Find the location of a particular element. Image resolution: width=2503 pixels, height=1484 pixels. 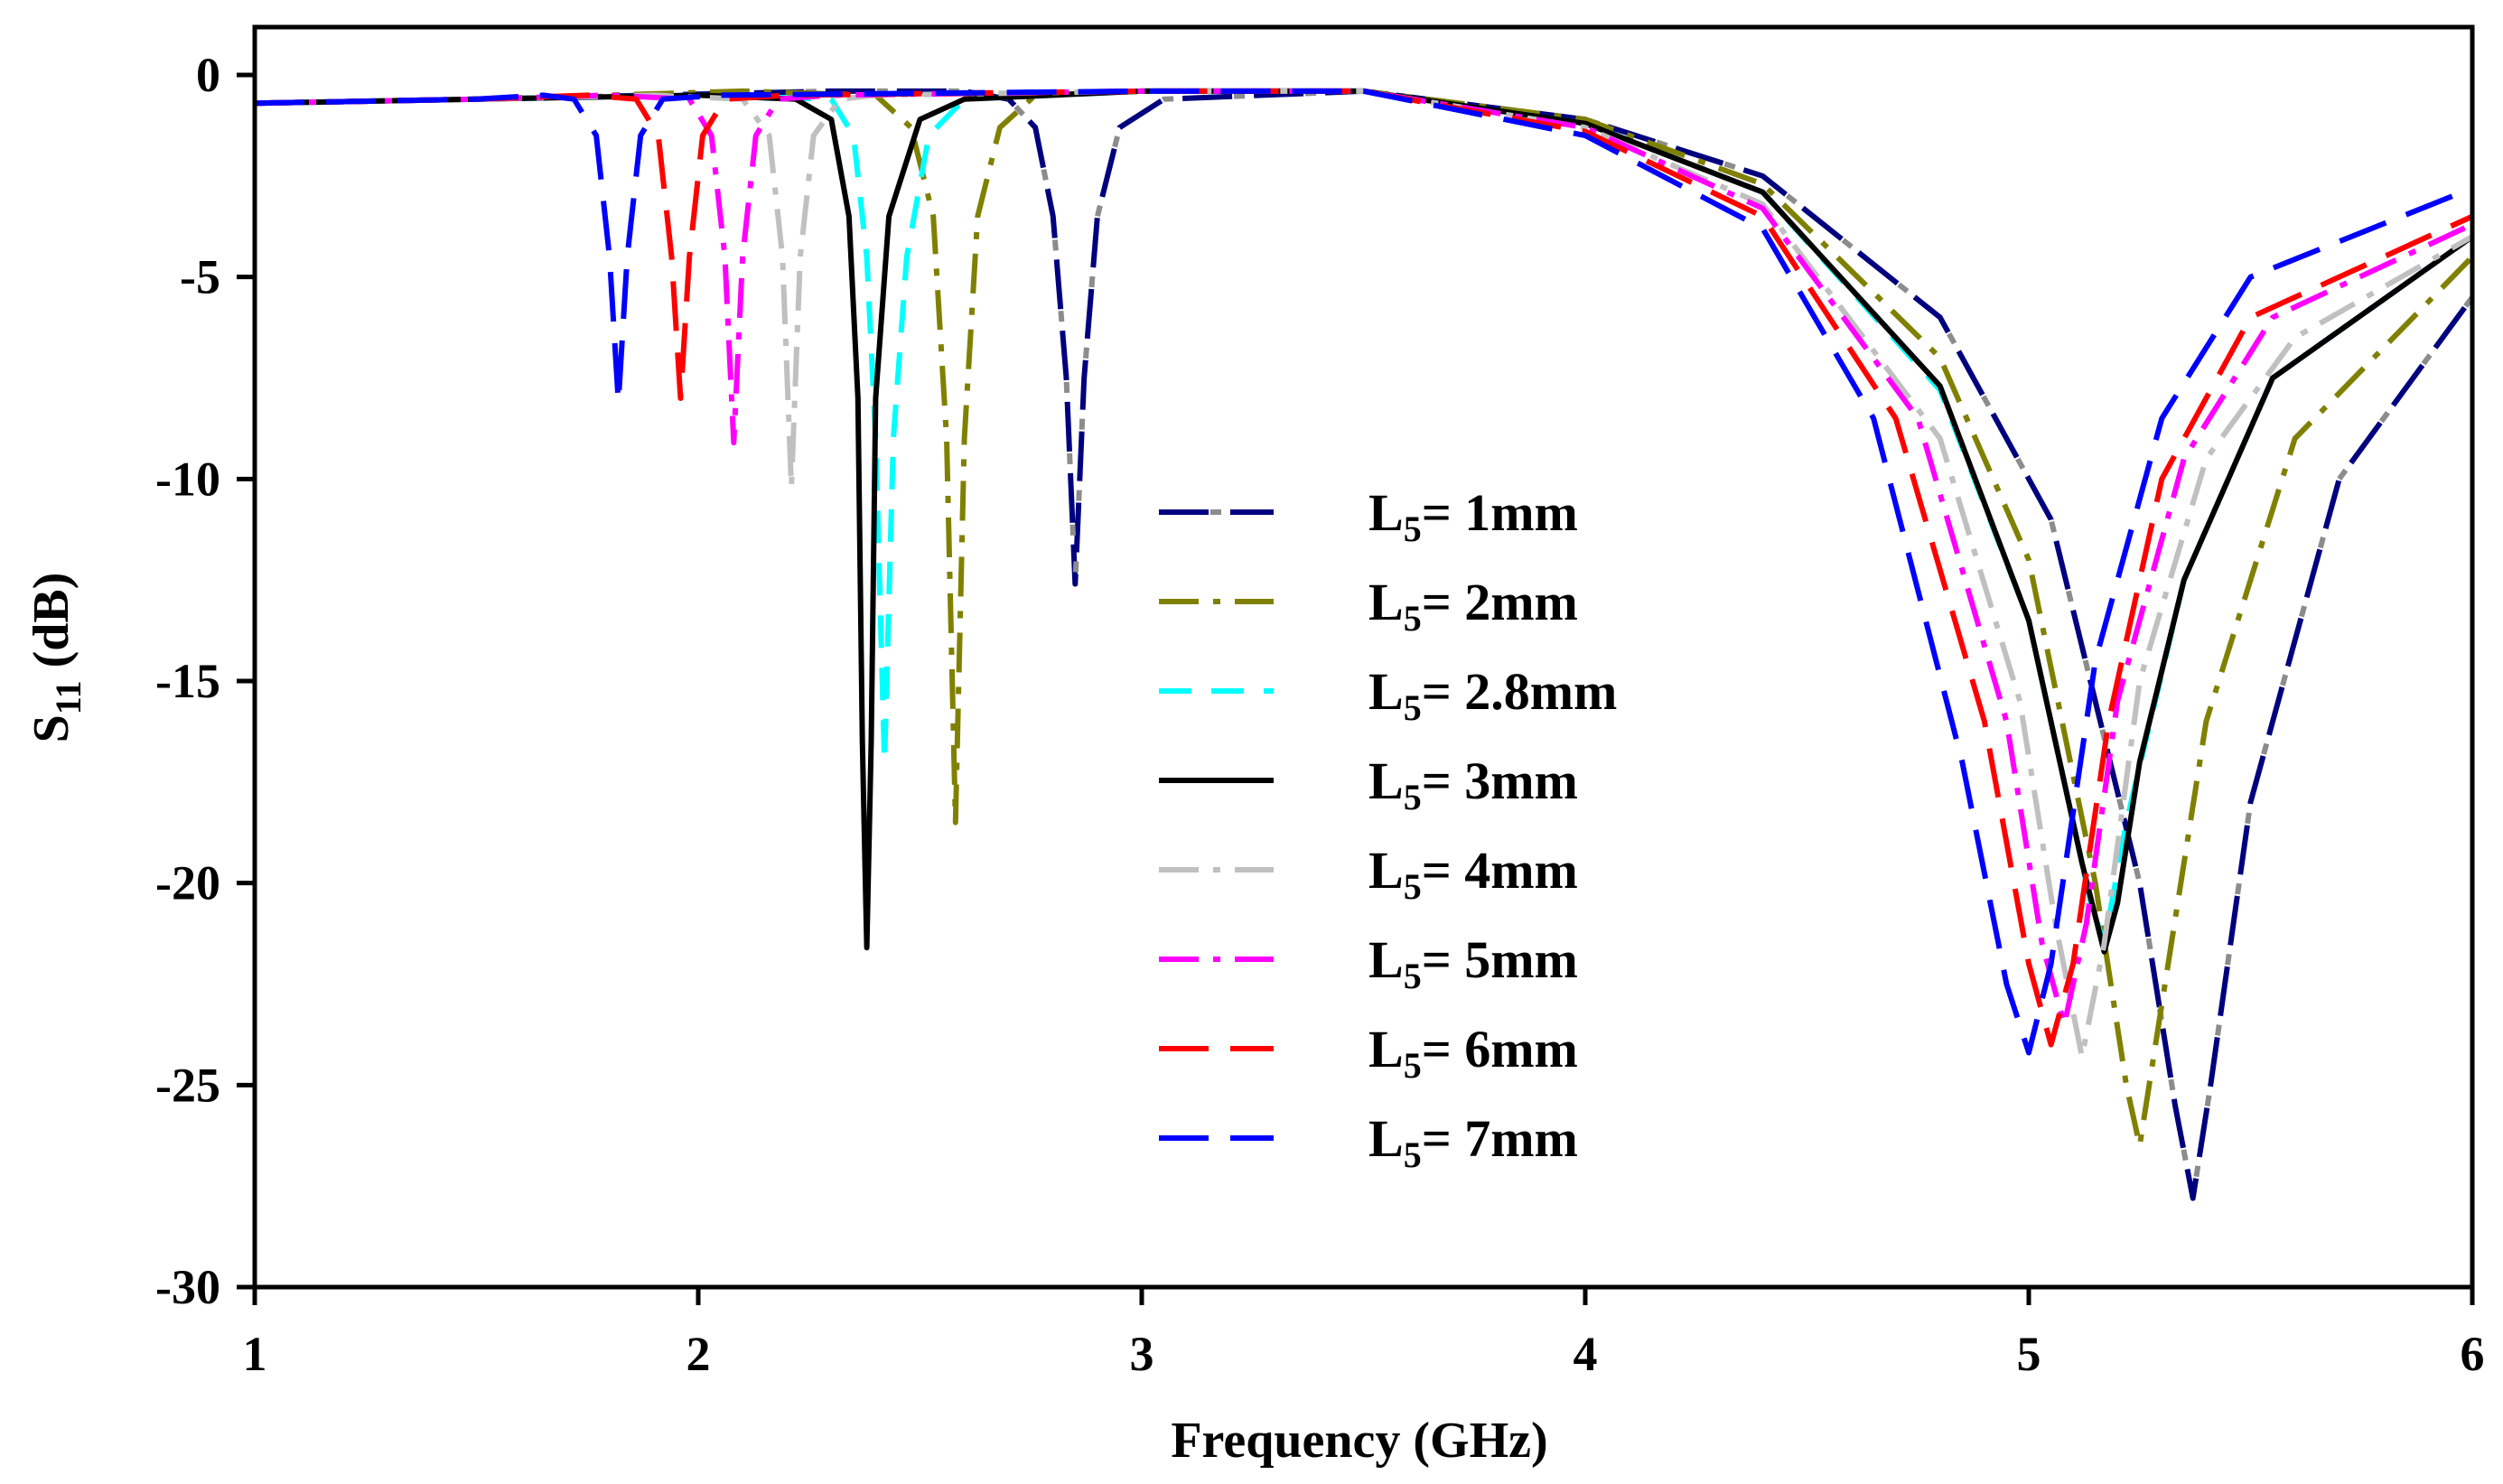

y-axis-title-unit: (dB) is located at coordinates (51, 627).